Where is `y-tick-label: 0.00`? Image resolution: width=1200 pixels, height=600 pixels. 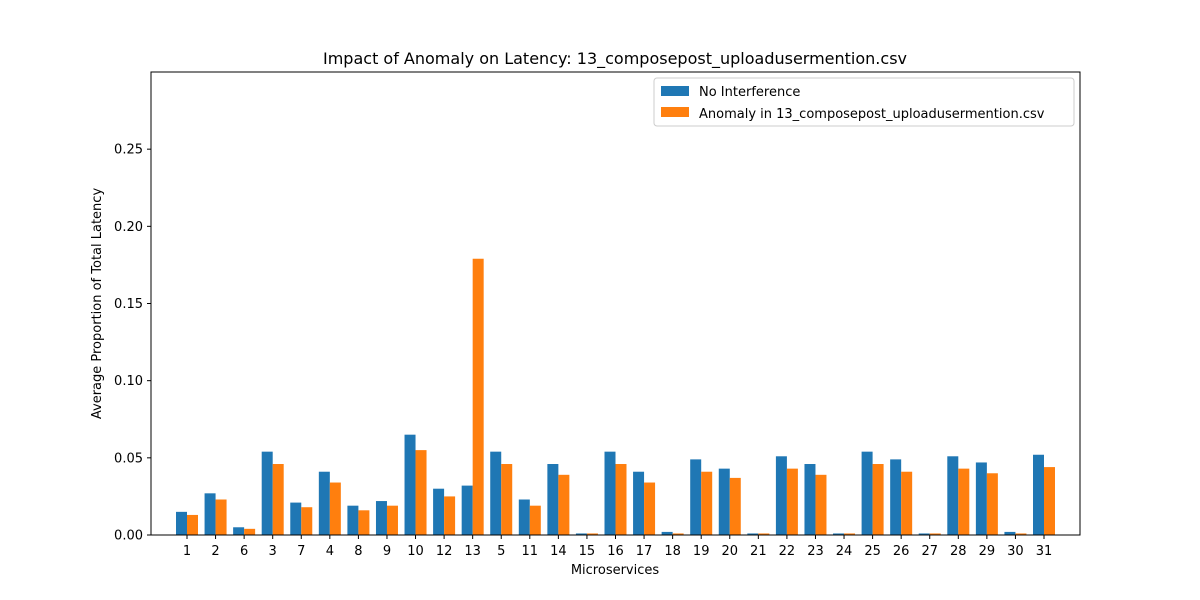
y-tick-label: 0.00 is located at coordinates (128, 536).